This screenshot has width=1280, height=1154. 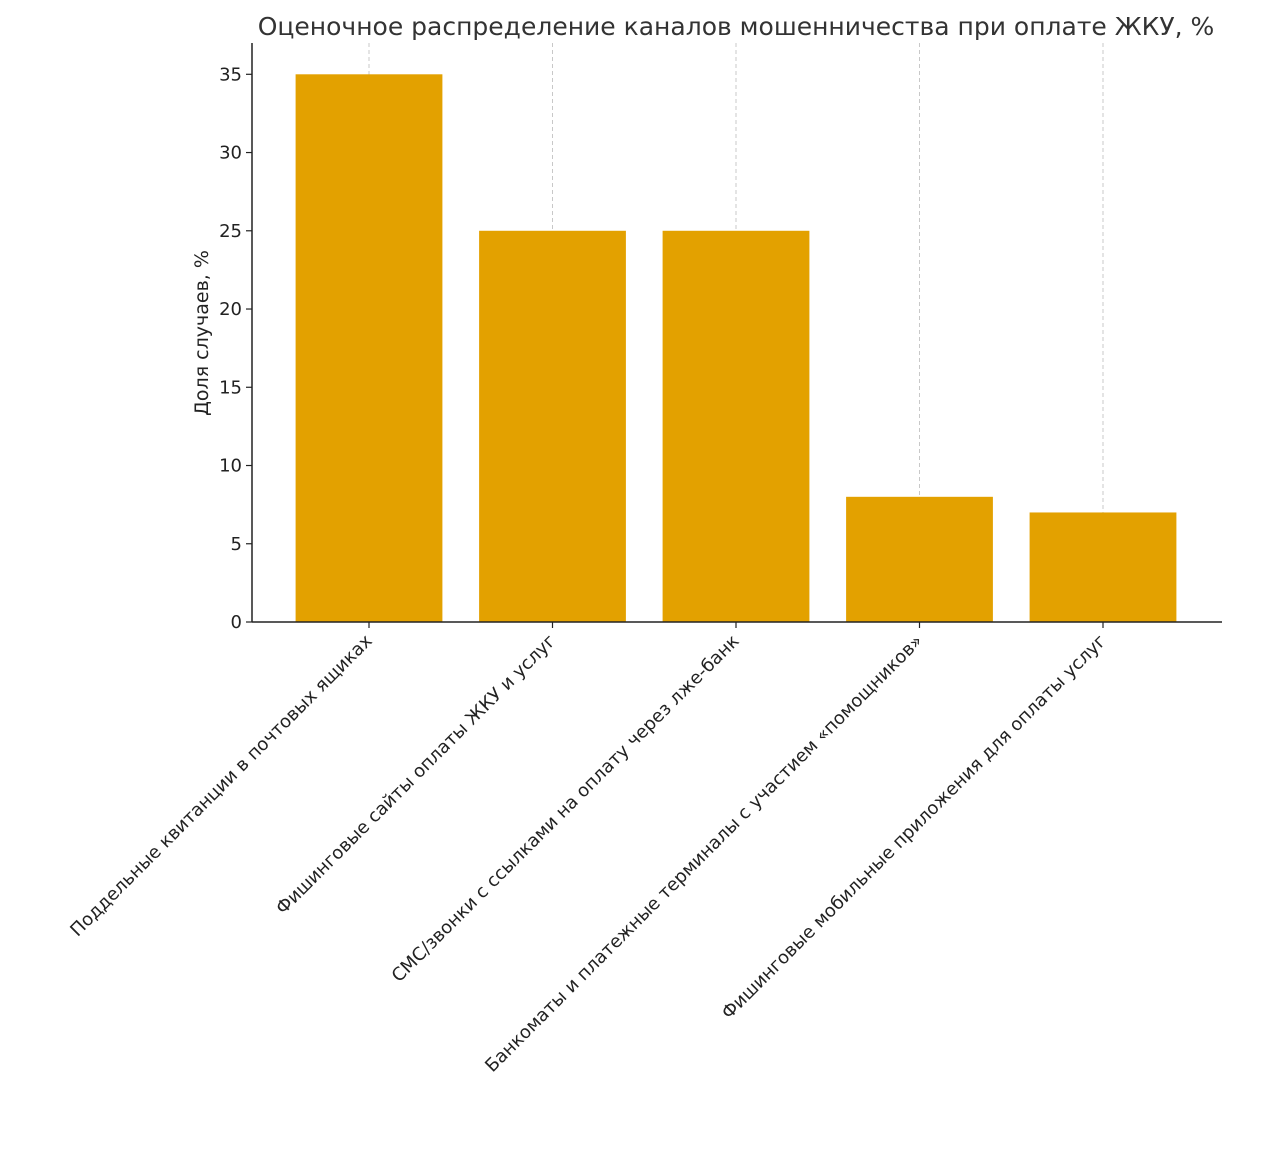 I want to click on x-tick-label-2: Фишинговые сайты оплаты ЖКУ и услуг, so click(x=416, y=775).